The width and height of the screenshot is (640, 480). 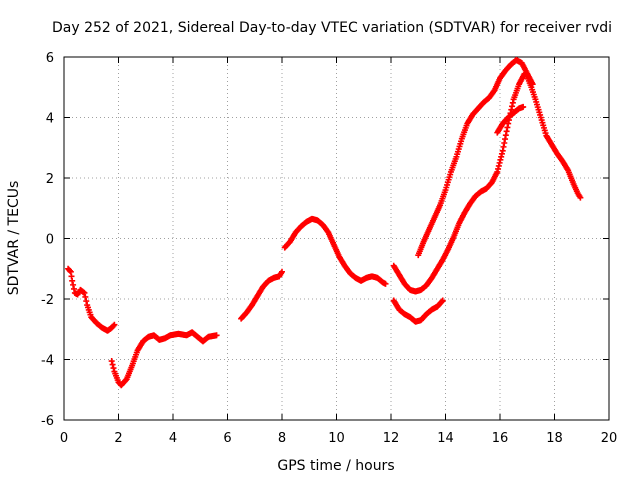 I want to click on x-tick-label: 0, so click(x=64, y=438).